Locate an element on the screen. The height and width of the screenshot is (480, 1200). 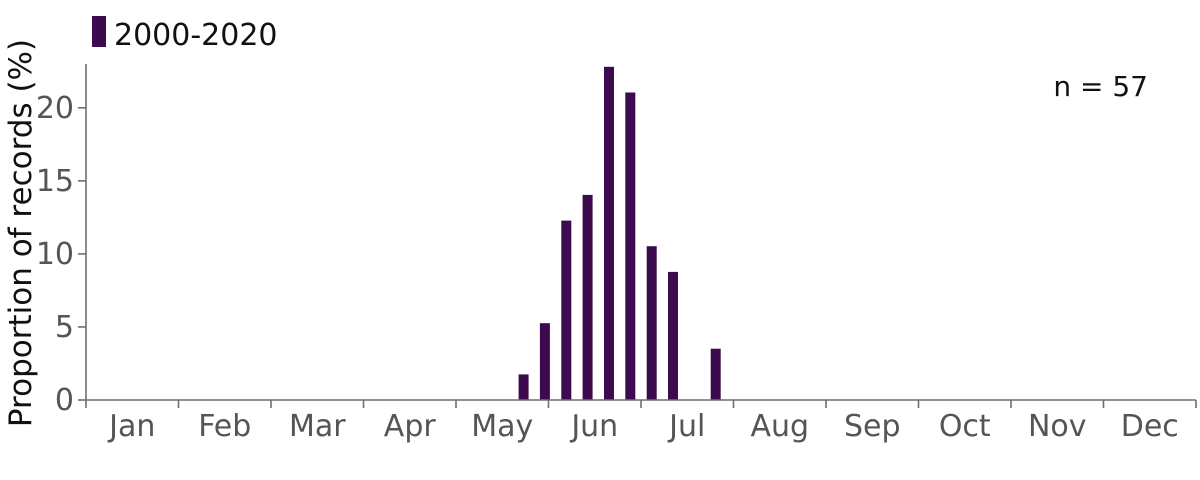
y-tick-label: 20 is located at coordinates (55, 108).